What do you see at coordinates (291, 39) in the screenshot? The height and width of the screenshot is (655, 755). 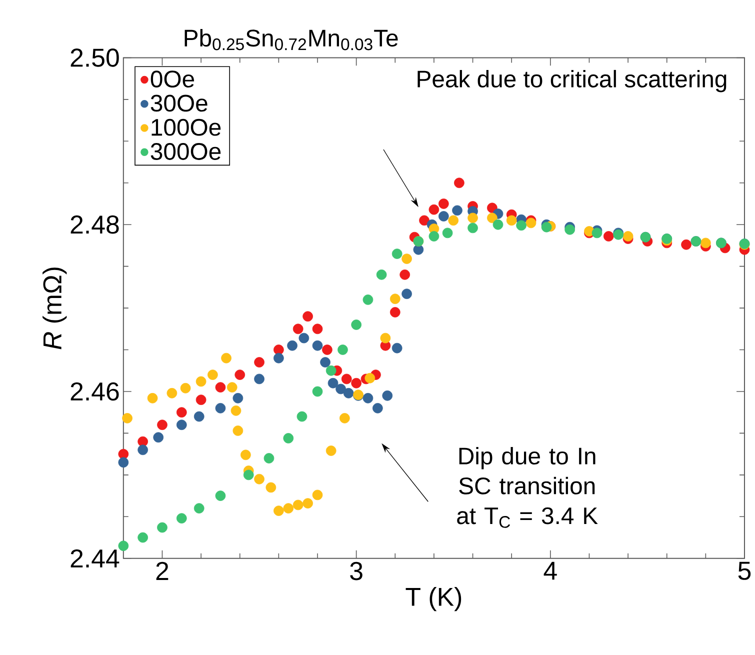 I see `chart-title: Pb$_{0.25}$Sn$_{0.72}$Mn$_{0.03}$Te` at bounding box center [291, 39].